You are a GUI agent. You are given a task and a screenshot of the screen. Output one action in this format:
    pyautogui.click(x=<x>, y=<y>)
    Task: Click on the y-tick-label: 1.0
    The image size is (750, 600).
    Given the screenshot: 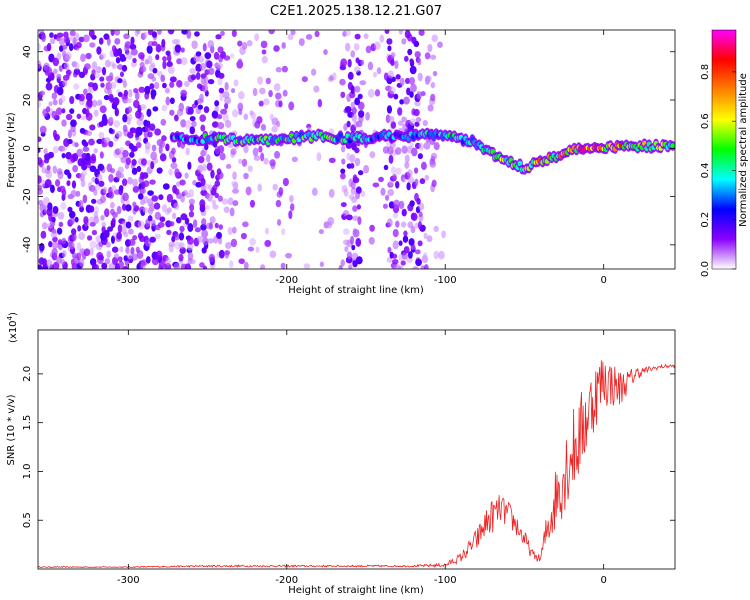 What is the action you would take?
    pyautogui.click(x=27, y=471)
    